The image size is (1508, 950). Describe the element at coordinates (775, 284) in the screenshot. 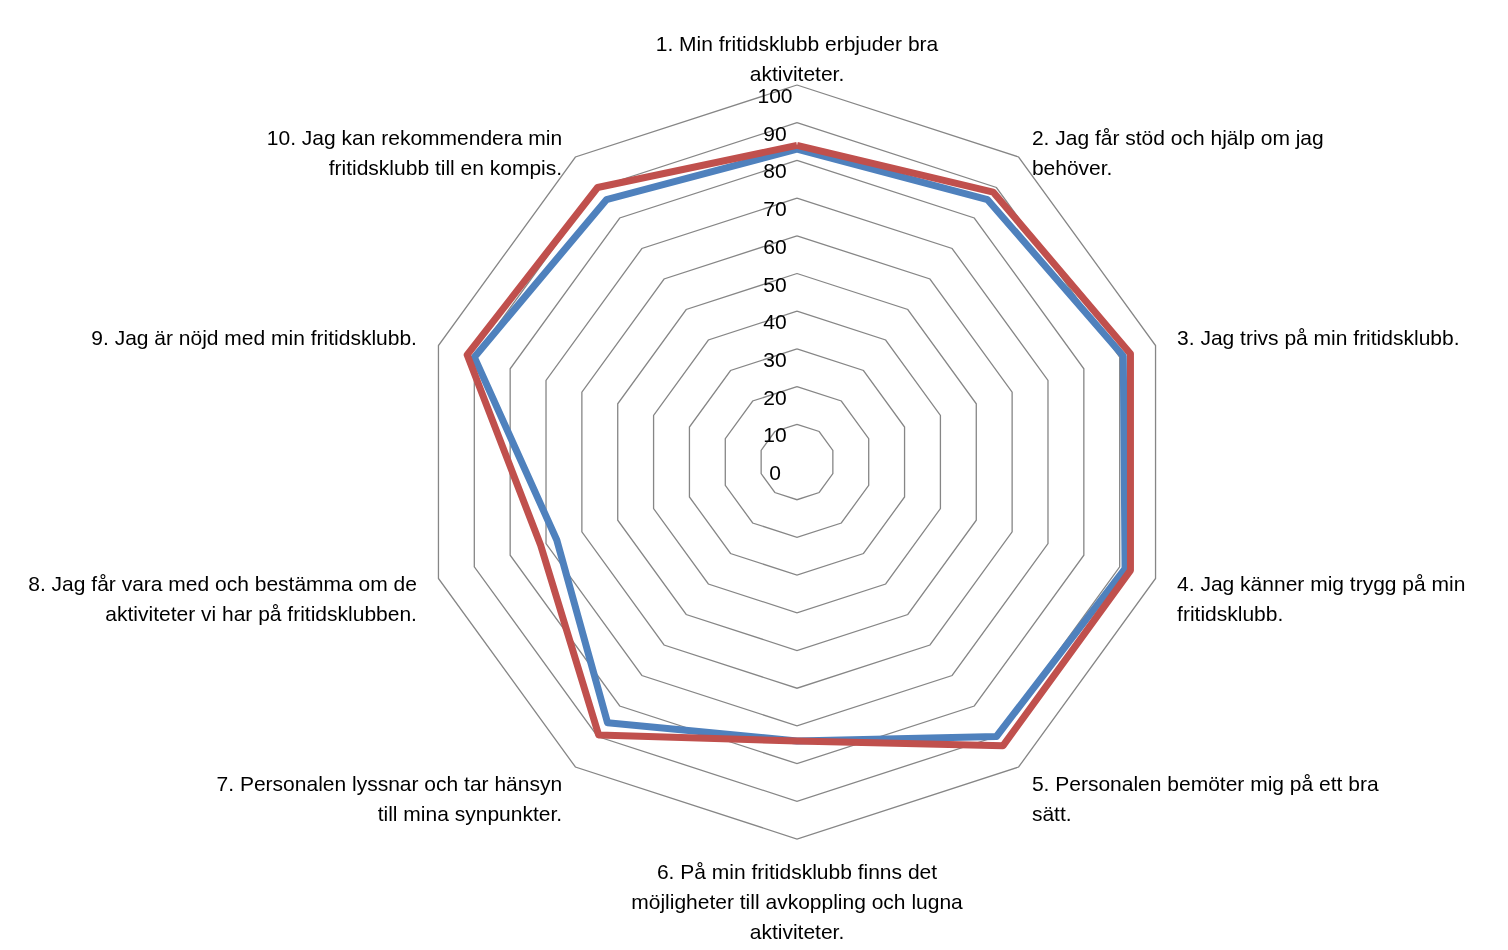

I see `y-tick-label: 50` at that location.